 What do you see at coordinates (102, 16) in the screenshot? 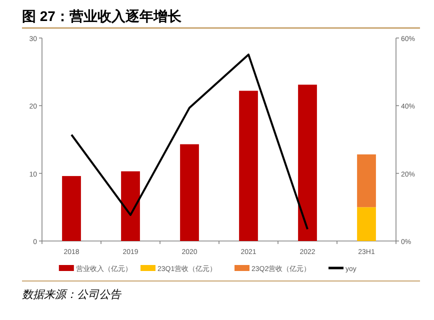
I see `title: 图 27：营业收入逐年增长` at bounding box center [102, 16].